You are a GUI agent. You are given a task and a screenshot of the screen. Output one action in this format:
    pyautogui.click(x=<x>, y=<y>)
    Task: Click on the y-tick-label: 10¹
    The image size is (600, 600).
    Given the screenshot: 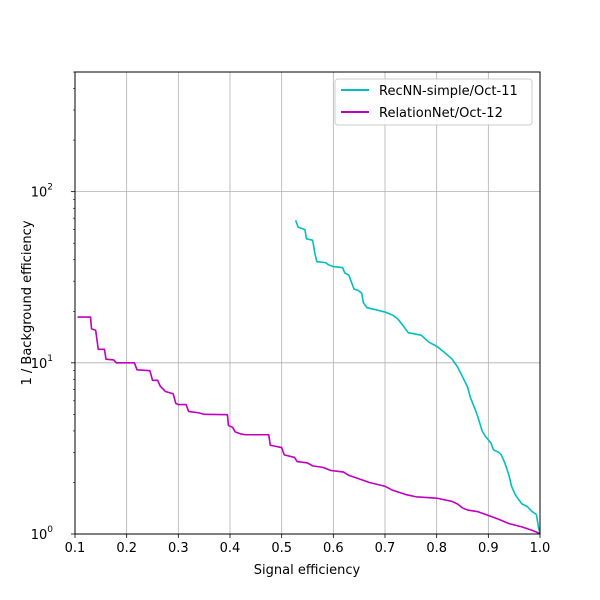 What is the action you would take?
    pyautogui.click(x=42, y=363)
    